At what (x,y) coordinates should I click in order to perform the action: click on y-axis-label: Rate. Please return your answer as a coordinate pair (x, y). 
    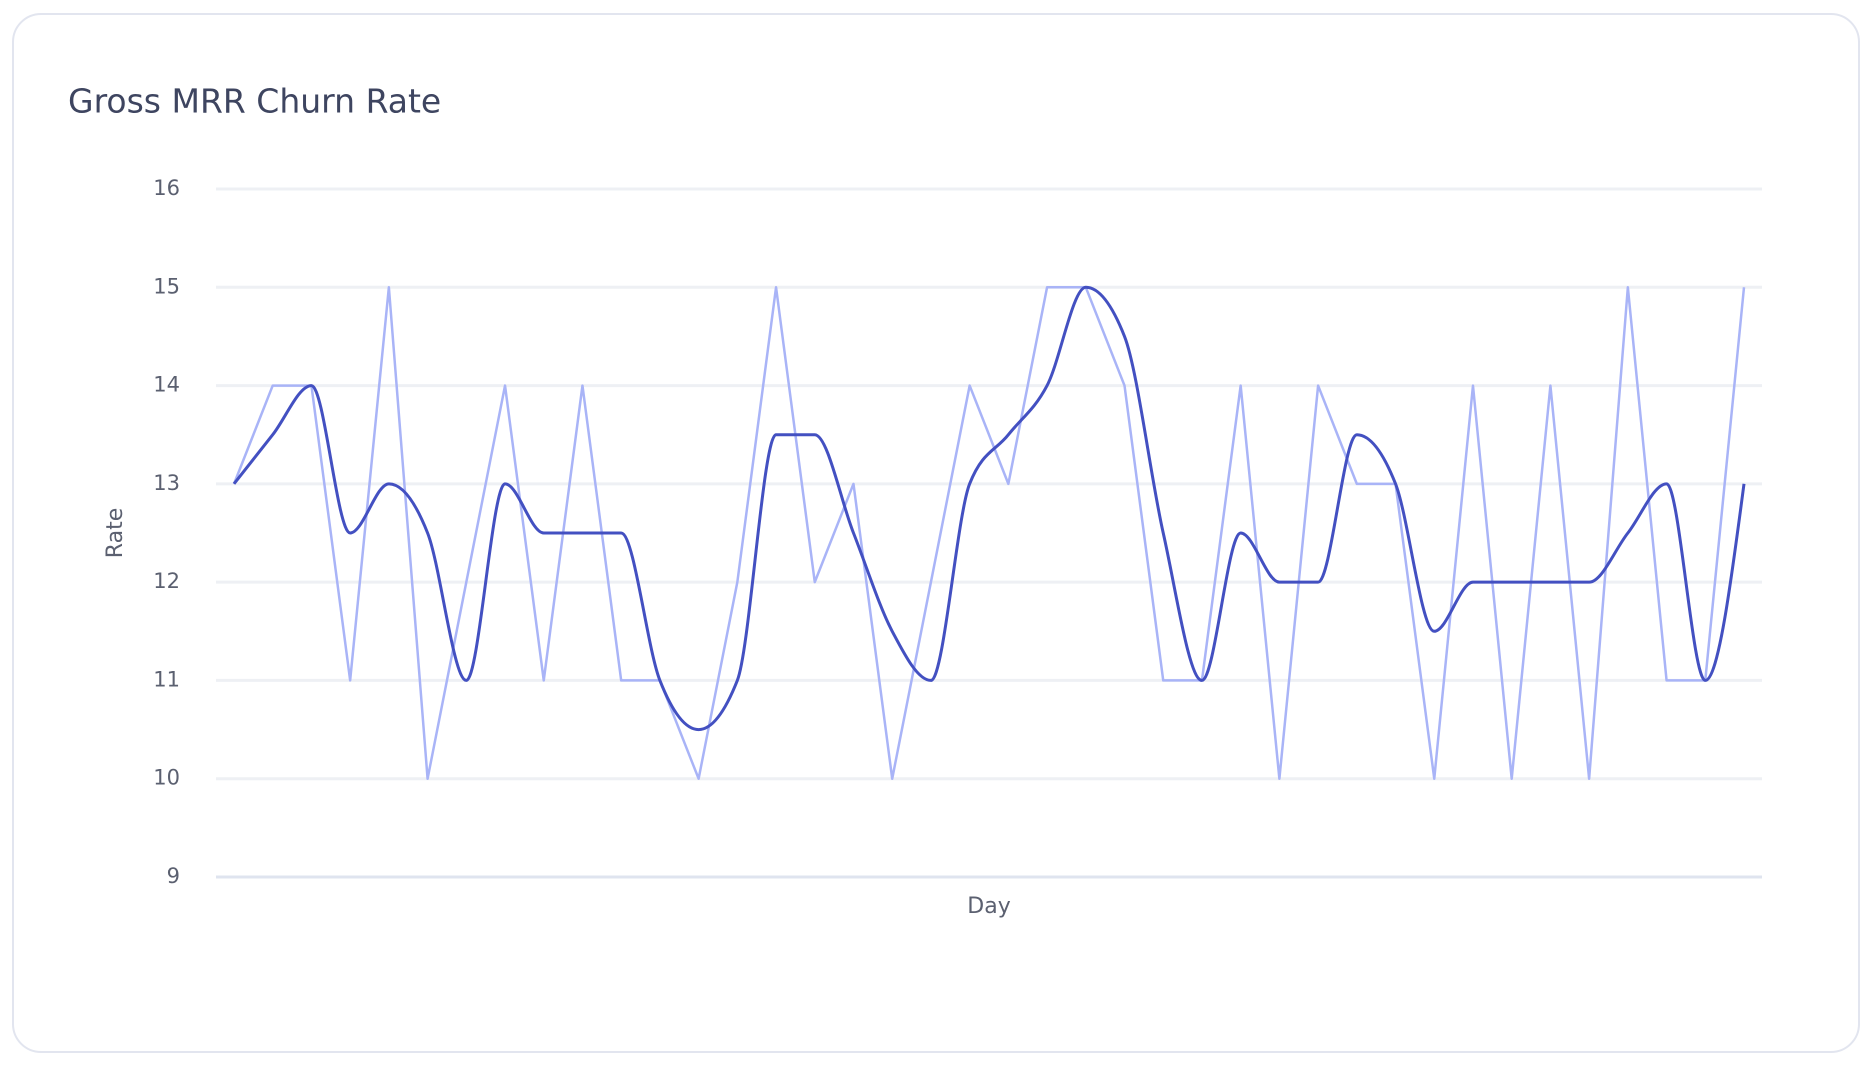
    Looking at the image, I should click on (115, 533).